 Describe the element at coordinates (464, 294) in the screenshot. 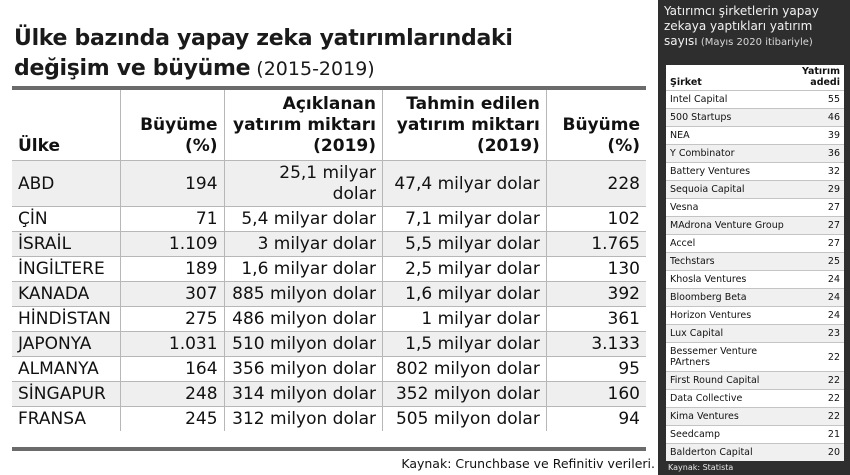

I see `estimated-cell: 1,6 milyar dolar` at that location.